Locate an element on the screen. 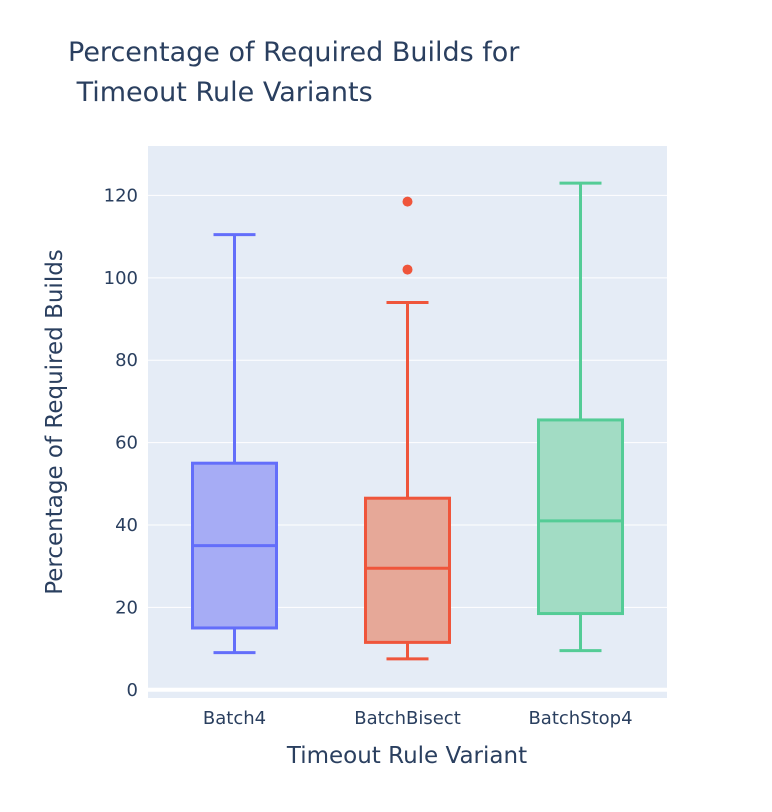 This screenshot has width=772, height=812. y-tick-label-40: 40 is located at coordinates (126, 525).